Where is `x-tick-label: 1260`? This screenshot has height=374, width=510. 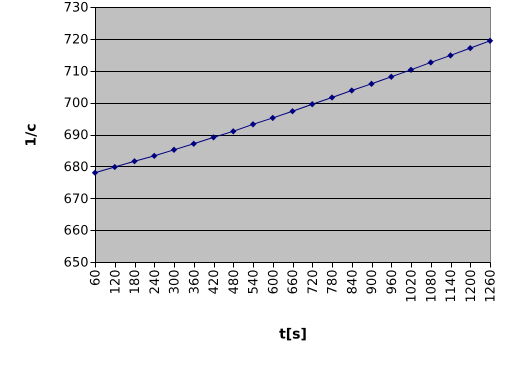
x-tick-label: 1260 is located at coordinates (491, 286).